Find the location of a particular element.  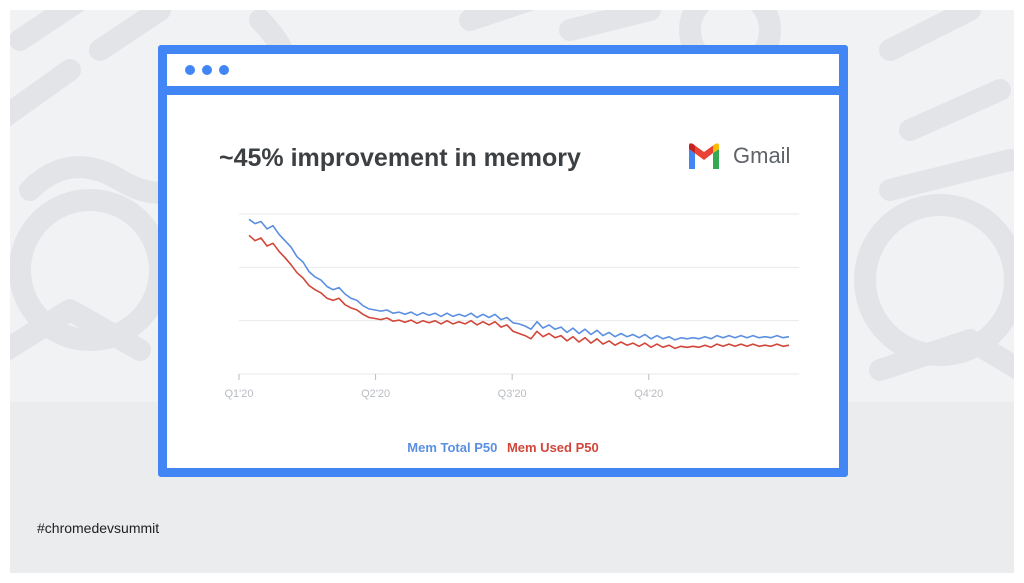

x-tick-label: Q3'20 is located at coordinates (512, 394).